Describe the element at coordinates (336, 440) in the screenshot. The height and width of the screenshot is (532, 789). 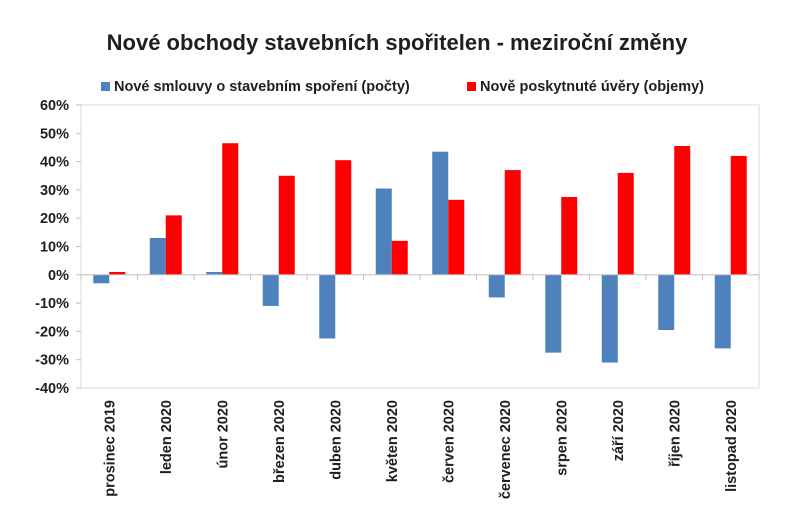
I see `x-tick-label: duben 2020` at that location.